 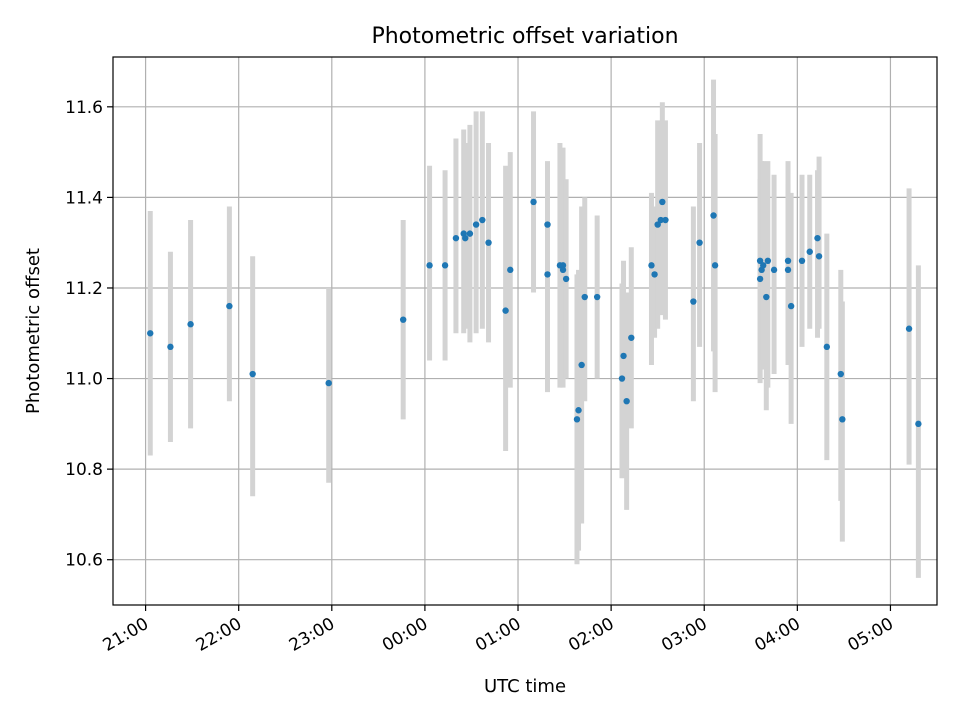 I want to click on y-tick-label: 10.6, so click(x=84, y=561).